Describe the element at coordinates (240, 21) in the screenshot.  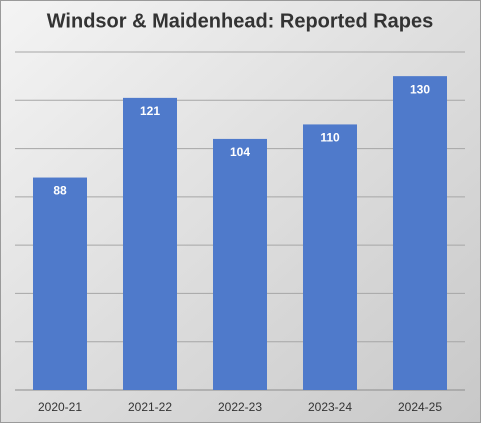
I see `chart-title: Windsor & Maidenhead: Reported Rapes` at that location.